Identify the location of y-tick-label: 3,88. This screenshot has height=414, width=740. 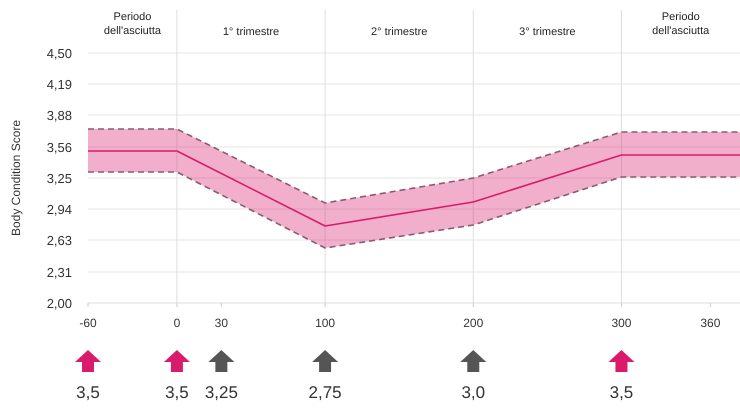
(59, 115).